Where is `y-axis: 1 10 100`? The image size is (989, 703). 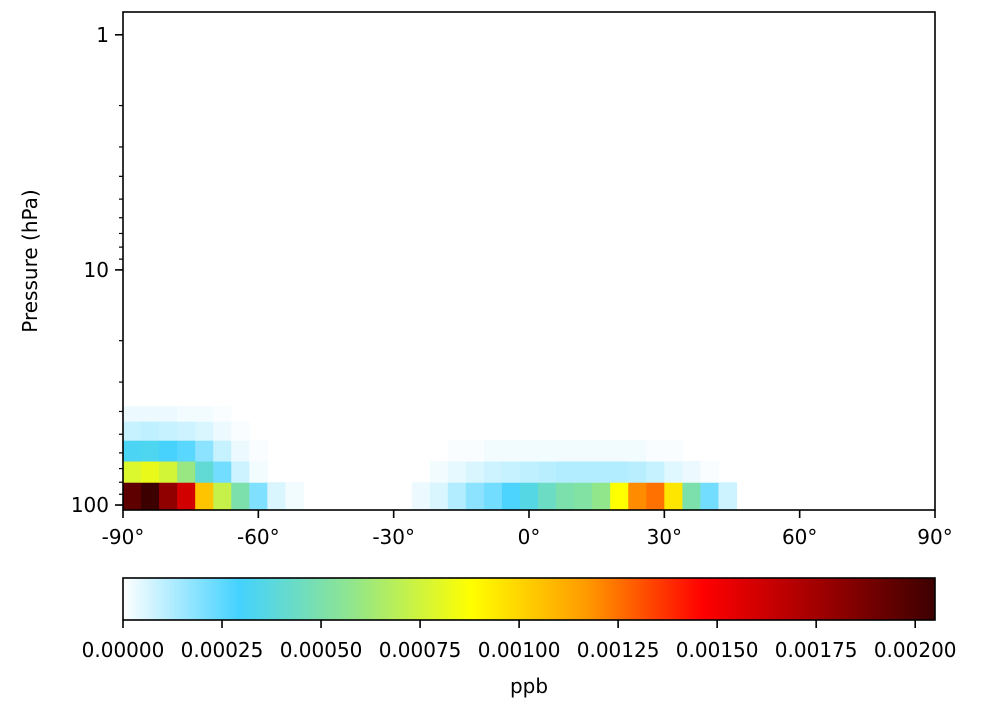
y-axis: 1 10 100 is located at coordinates (97, 270).